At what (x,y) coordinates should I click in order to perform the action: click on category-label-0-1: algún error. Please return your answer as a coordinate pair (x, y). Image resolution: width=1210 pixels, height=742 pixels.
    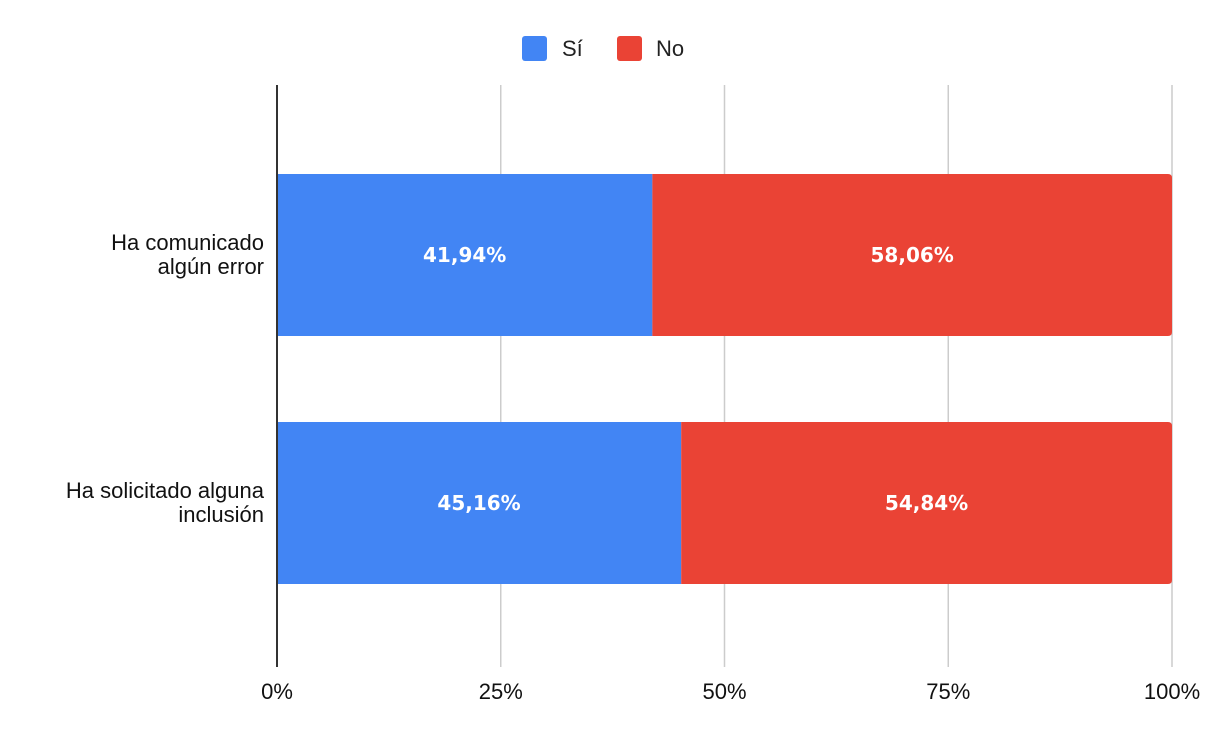
    Looking at the image, I should click on (211, 266).